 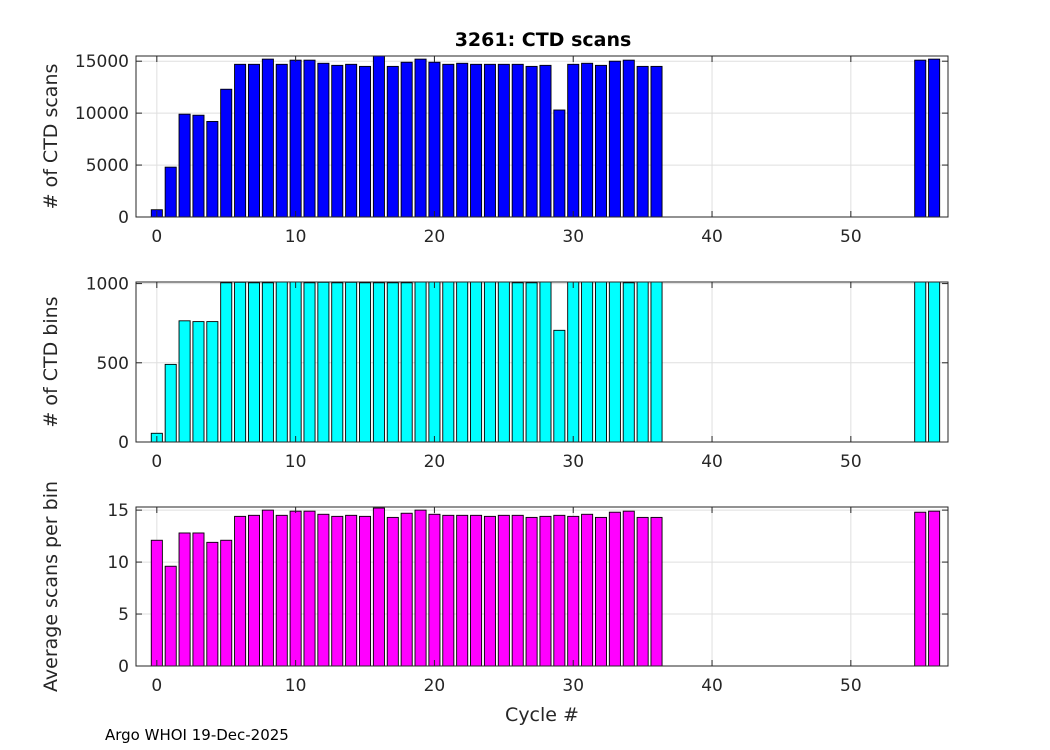 What do you see at coordinates (851, 686) in the screenshot?
I see `x-tick-label: 50` at bounding box center [851, 686].